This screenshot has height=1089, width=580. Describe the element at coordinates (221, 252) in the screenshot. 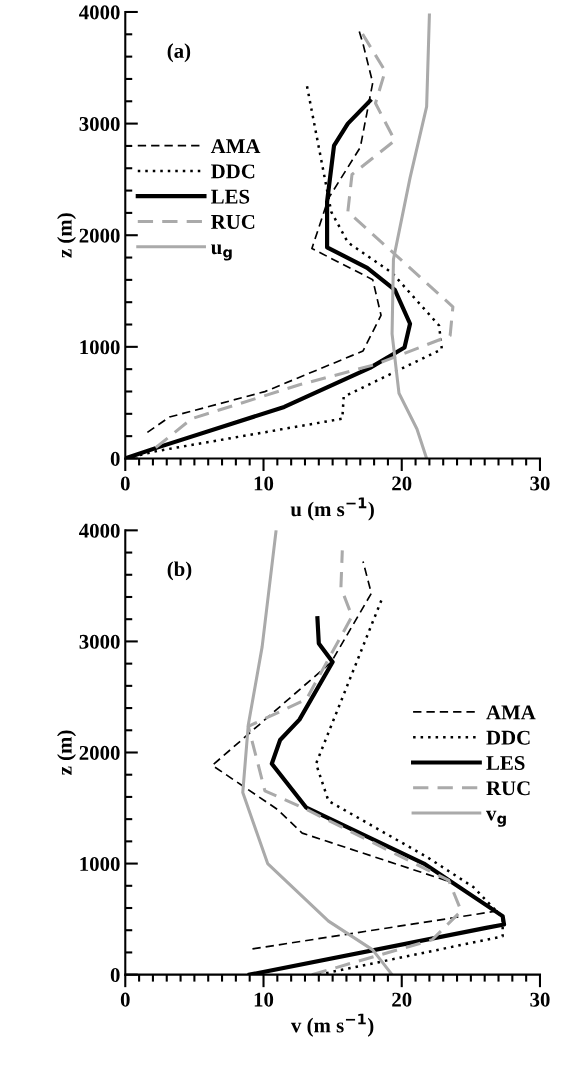

I see `legend-label: u$_{g}$` at that location.